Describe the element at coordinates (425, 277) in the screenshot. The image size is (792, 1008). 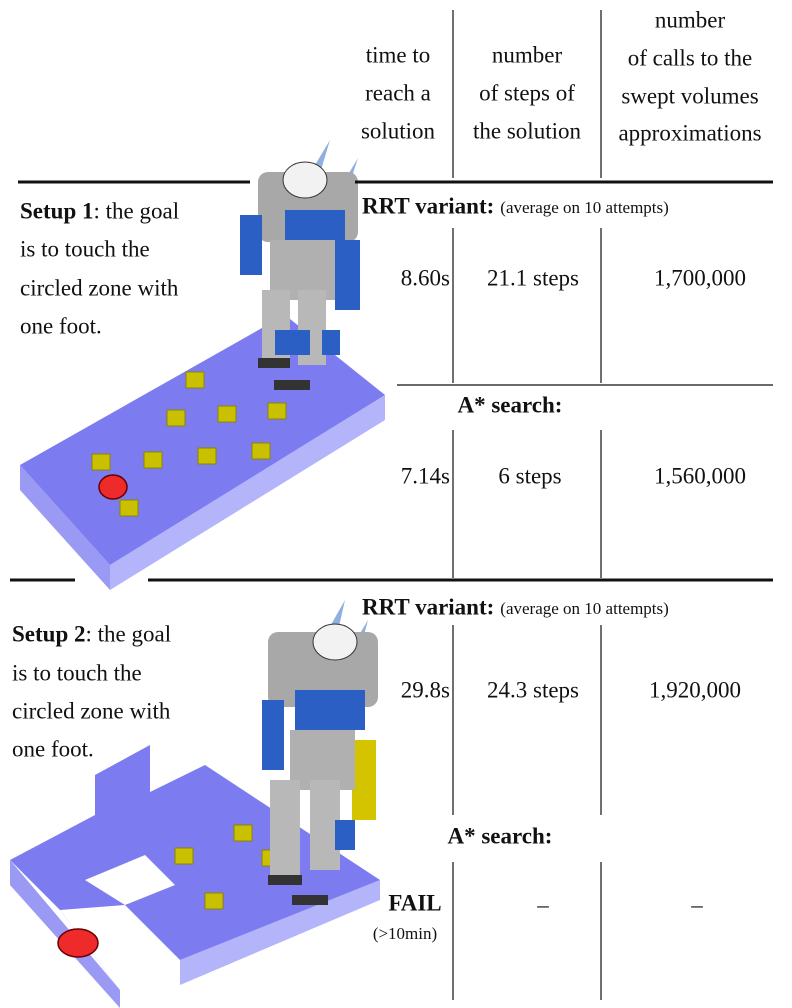
I see `cell: 8.60s` at that location.